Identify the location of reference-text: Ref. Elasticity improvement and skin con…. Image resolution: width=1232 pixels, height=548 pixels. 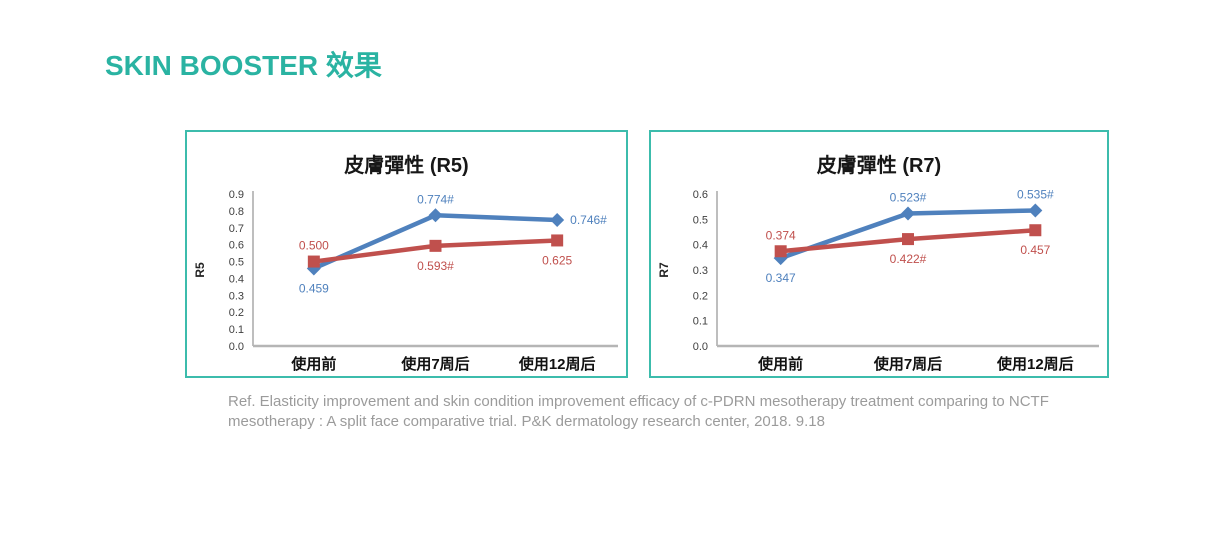
(668, 411).